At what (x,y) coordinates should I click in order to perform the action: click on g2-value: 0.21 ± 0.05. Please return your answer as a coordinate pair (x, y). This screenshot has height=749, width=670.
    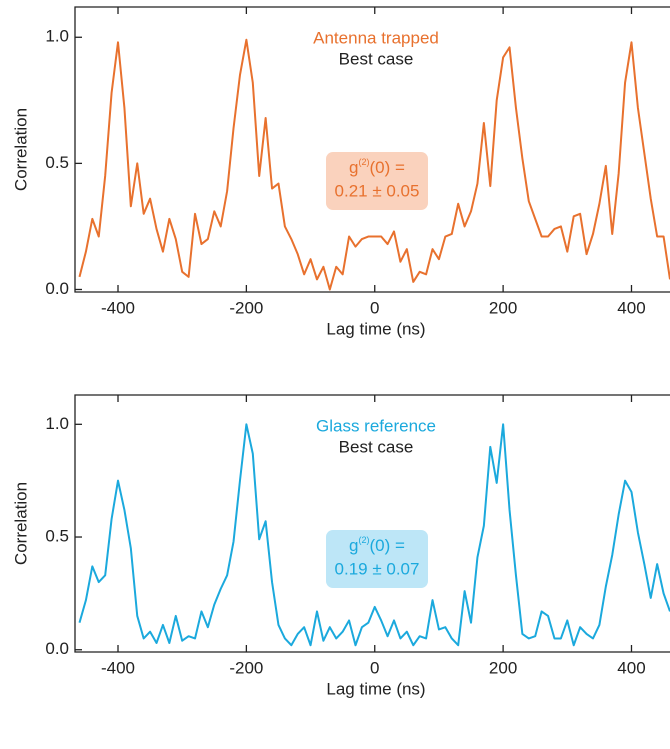
    Looking at the image, I should click on (377, 190).